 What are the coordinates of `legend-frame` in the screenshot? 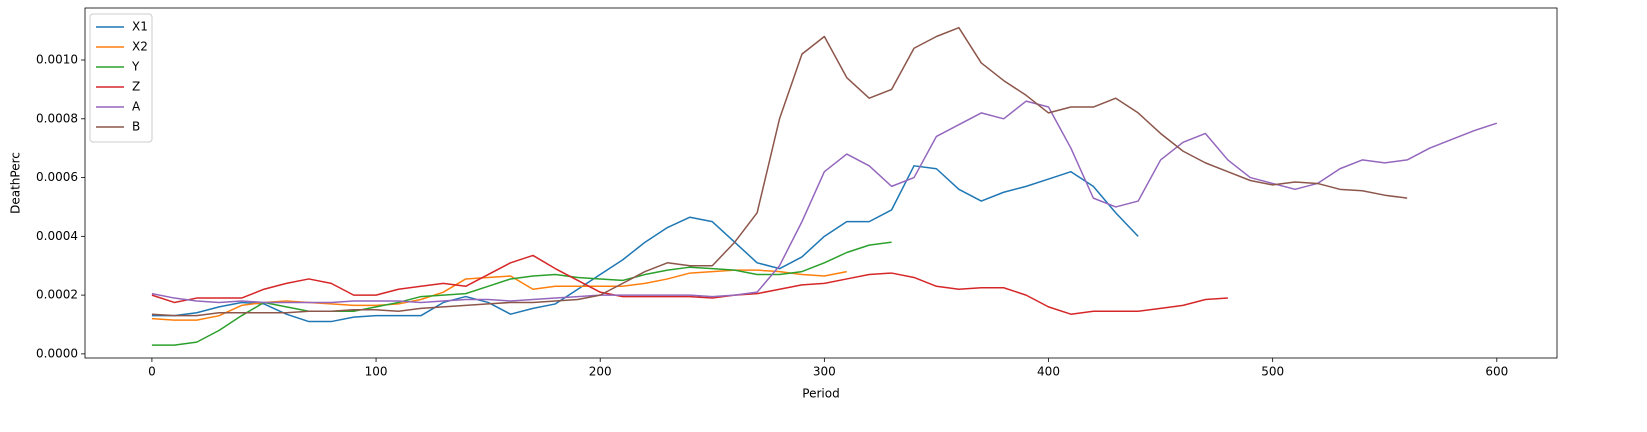 It's located at (121, 78).